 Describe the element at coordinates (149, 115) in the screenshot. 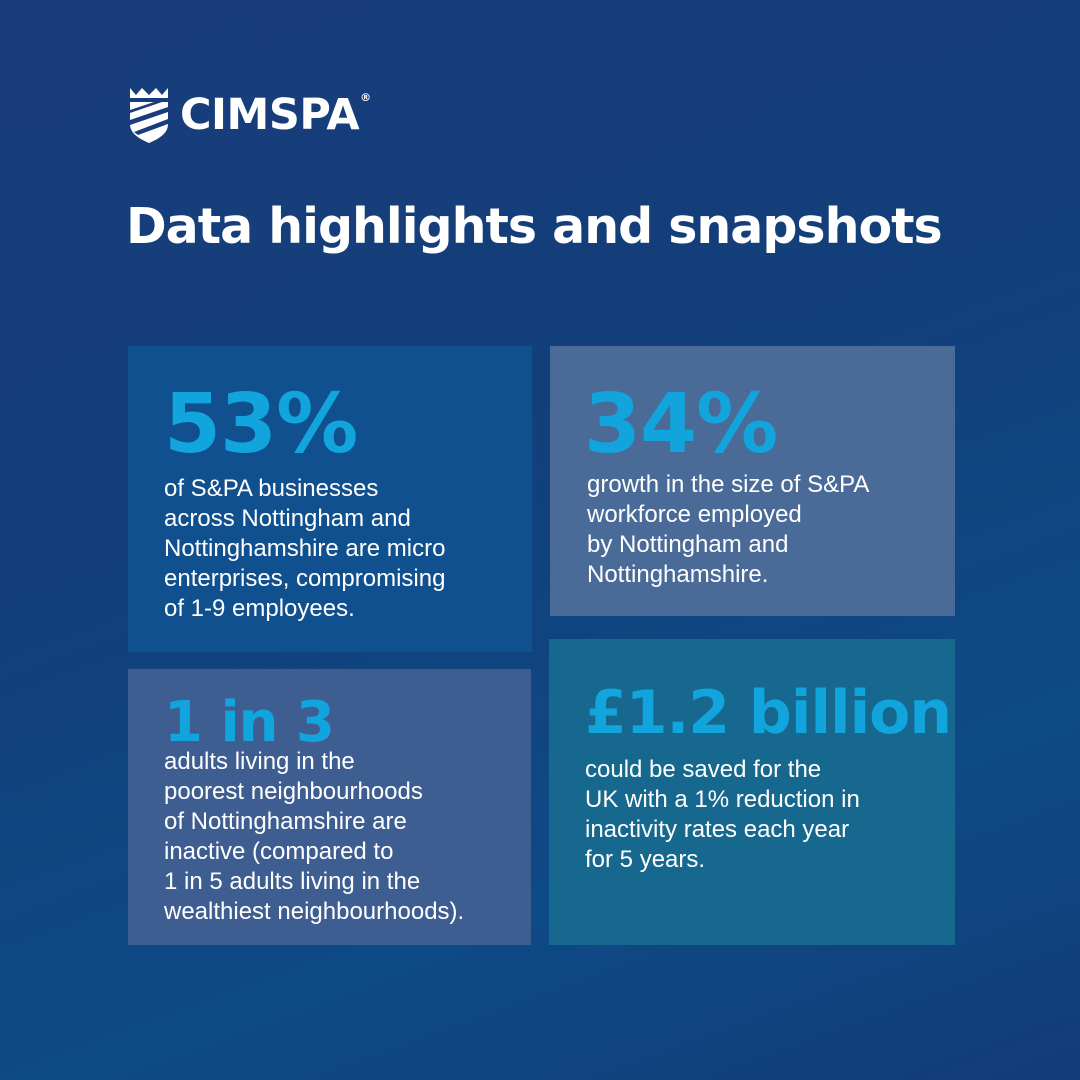

I see `shield-stripes-icon` at that location.